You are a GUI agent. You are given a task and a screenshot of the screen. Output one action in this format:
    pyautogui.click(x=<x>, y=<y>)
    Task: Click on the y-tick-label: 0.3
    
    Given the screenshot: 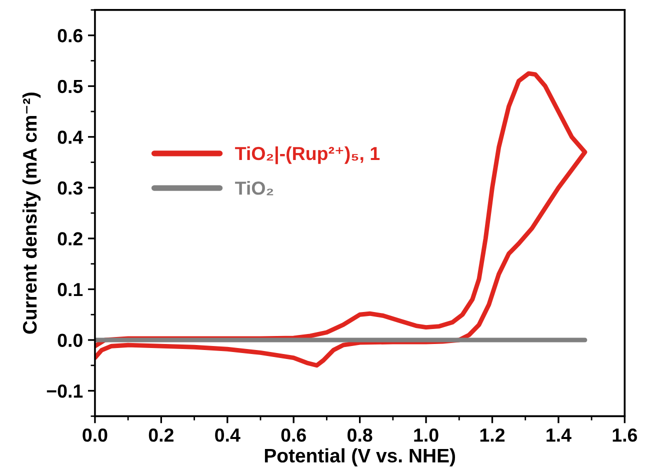 What is the action you would take?
    pyautogui.click(x=70, y=188)
    